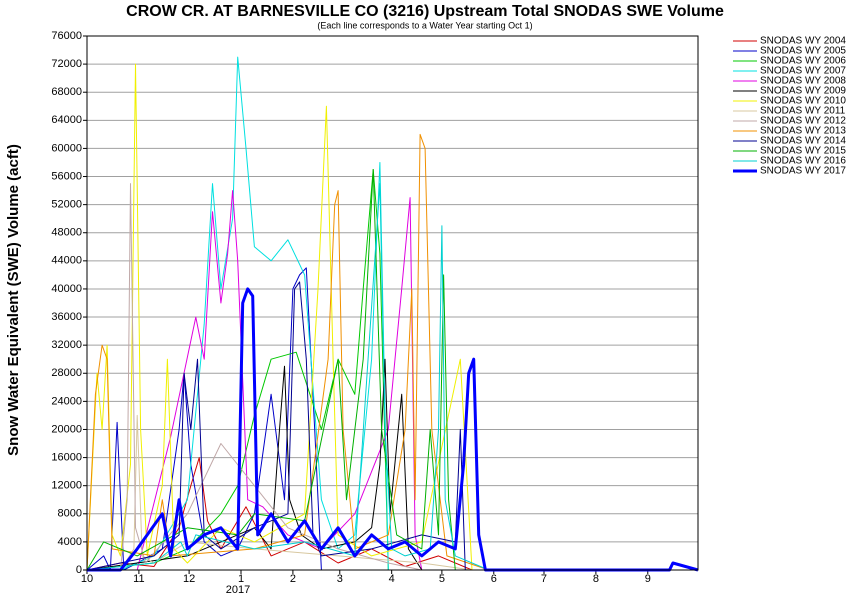 This screenshot has height=600, width=850. I want to click on y-tick-label: 32000, so click(66, 345).